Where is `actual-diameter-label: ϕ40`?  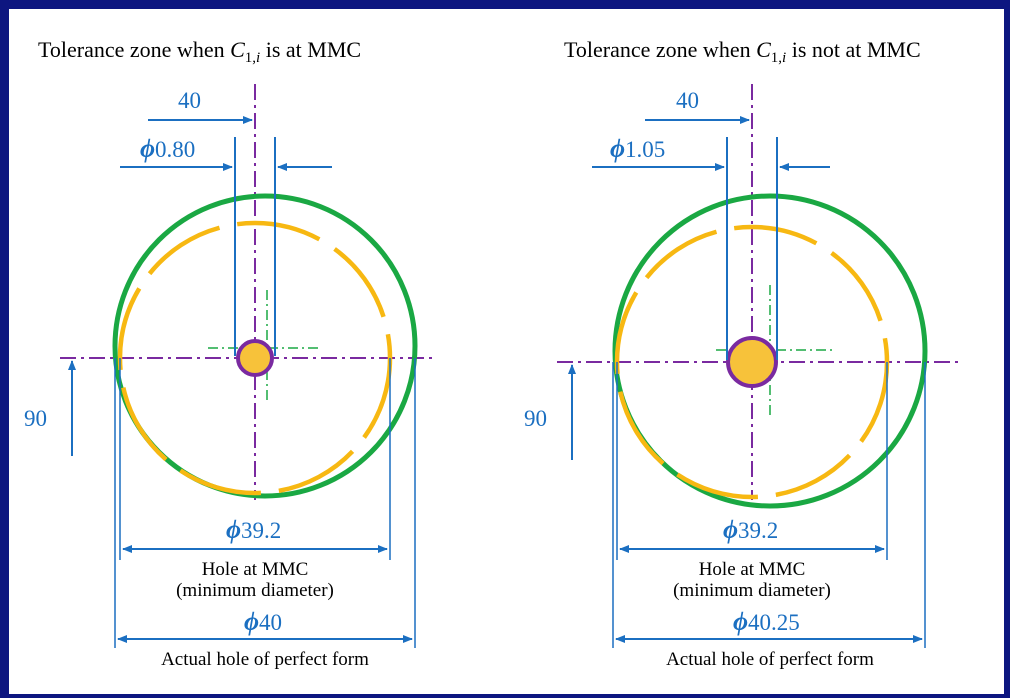
actual-diameter-label: ϕ40 is located at coordinates (263, 621).